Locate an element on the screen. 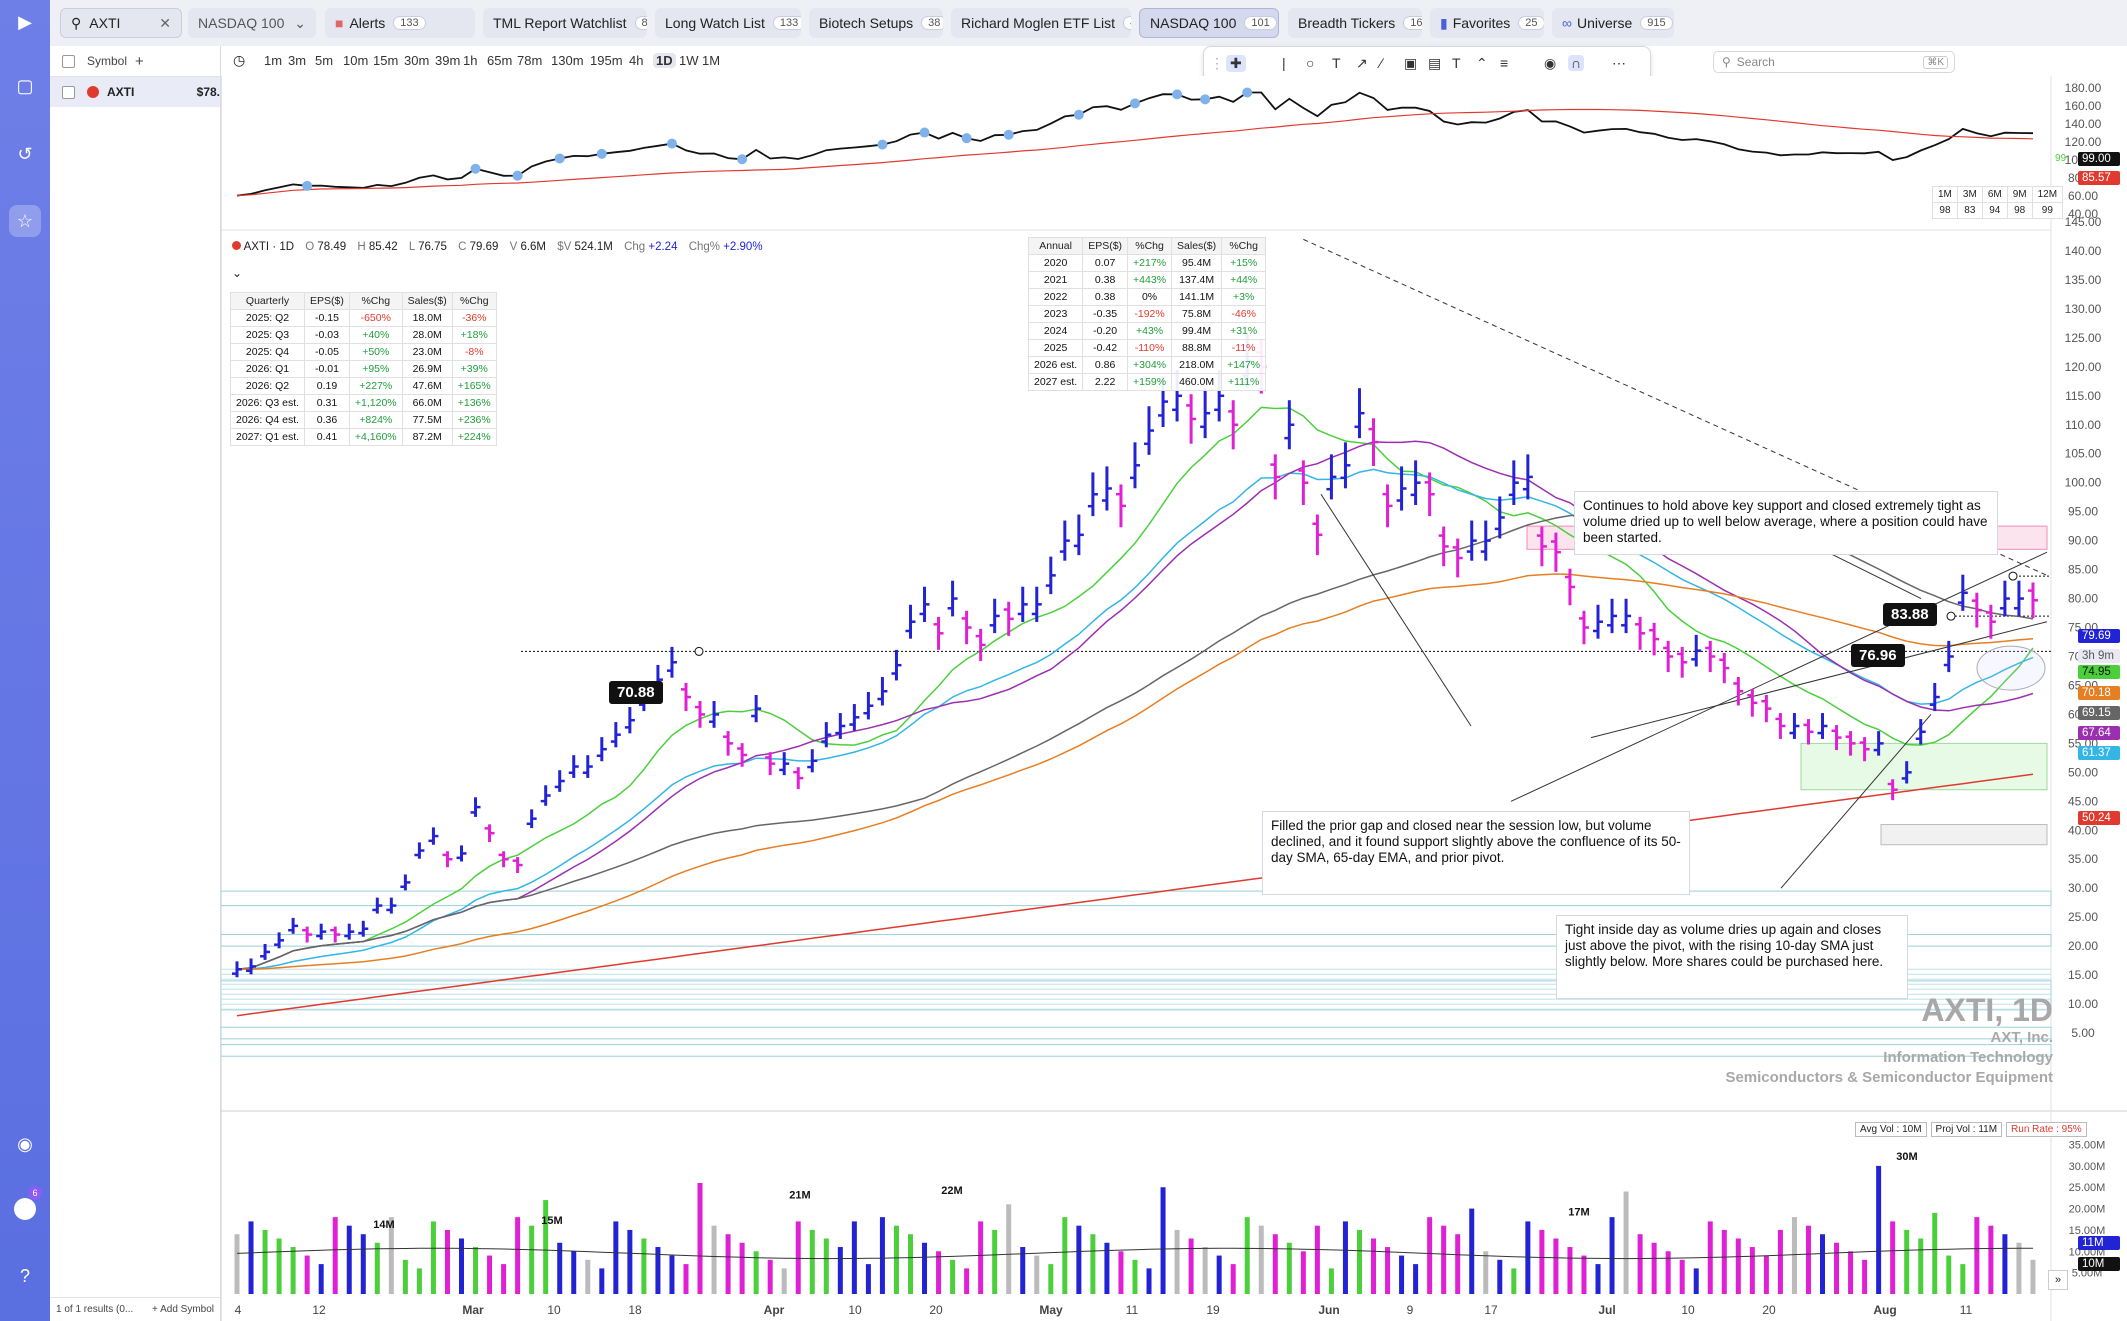 Image resolution: width=2127 pixels, height=1321 pixels. price-tag: 79.69 is located at coordinates (2099, 636).